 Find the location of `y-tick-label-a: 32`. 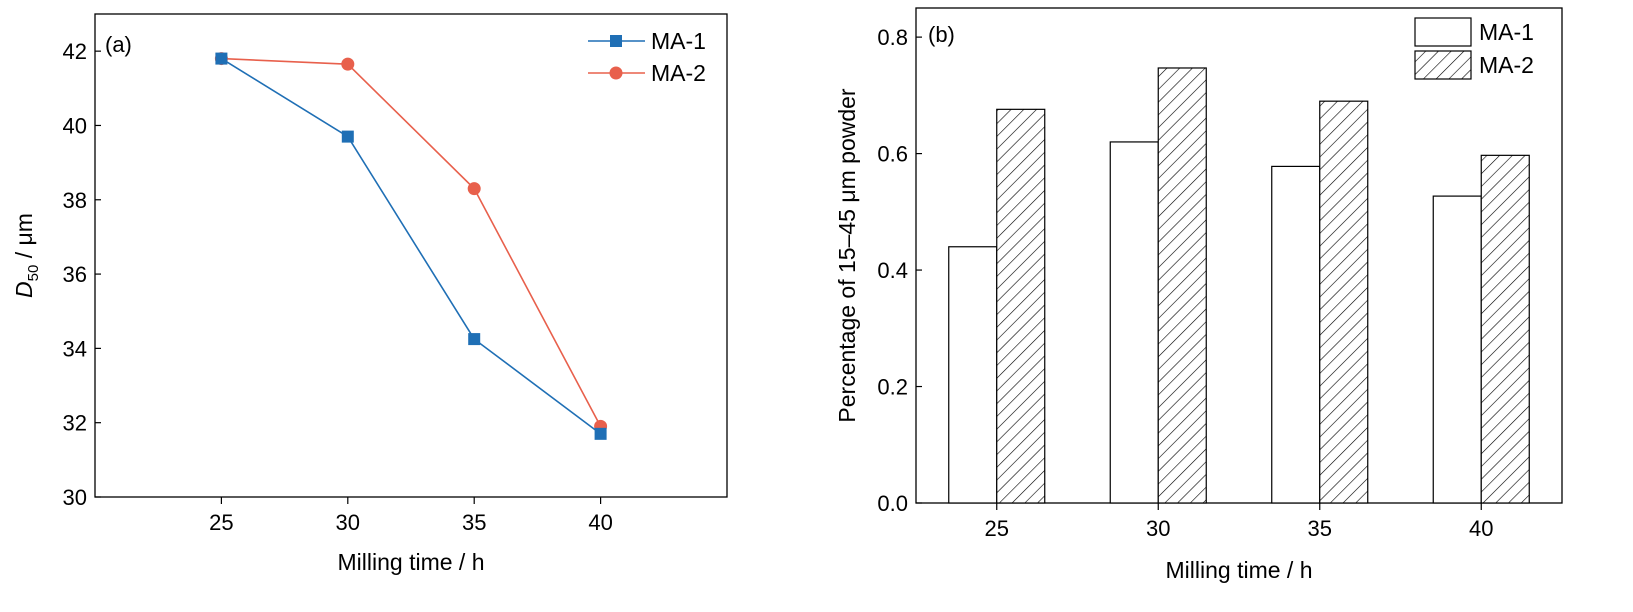

y-tick-label-a: 32 is located at coordinates (75, 423).